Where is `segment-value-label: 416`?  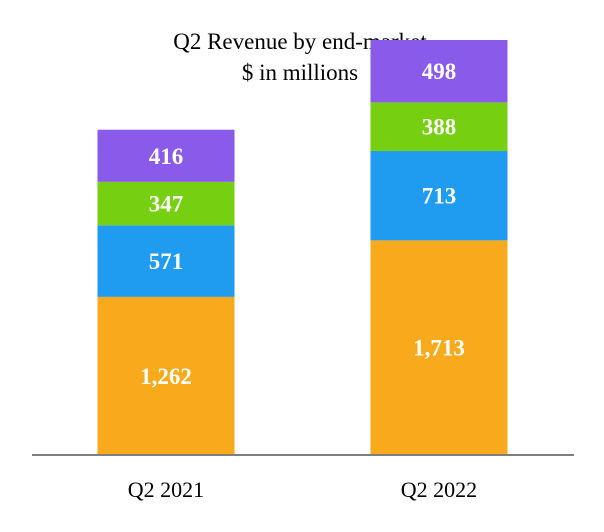
segment-value-label: 416 is located at coordinates (166, 156).